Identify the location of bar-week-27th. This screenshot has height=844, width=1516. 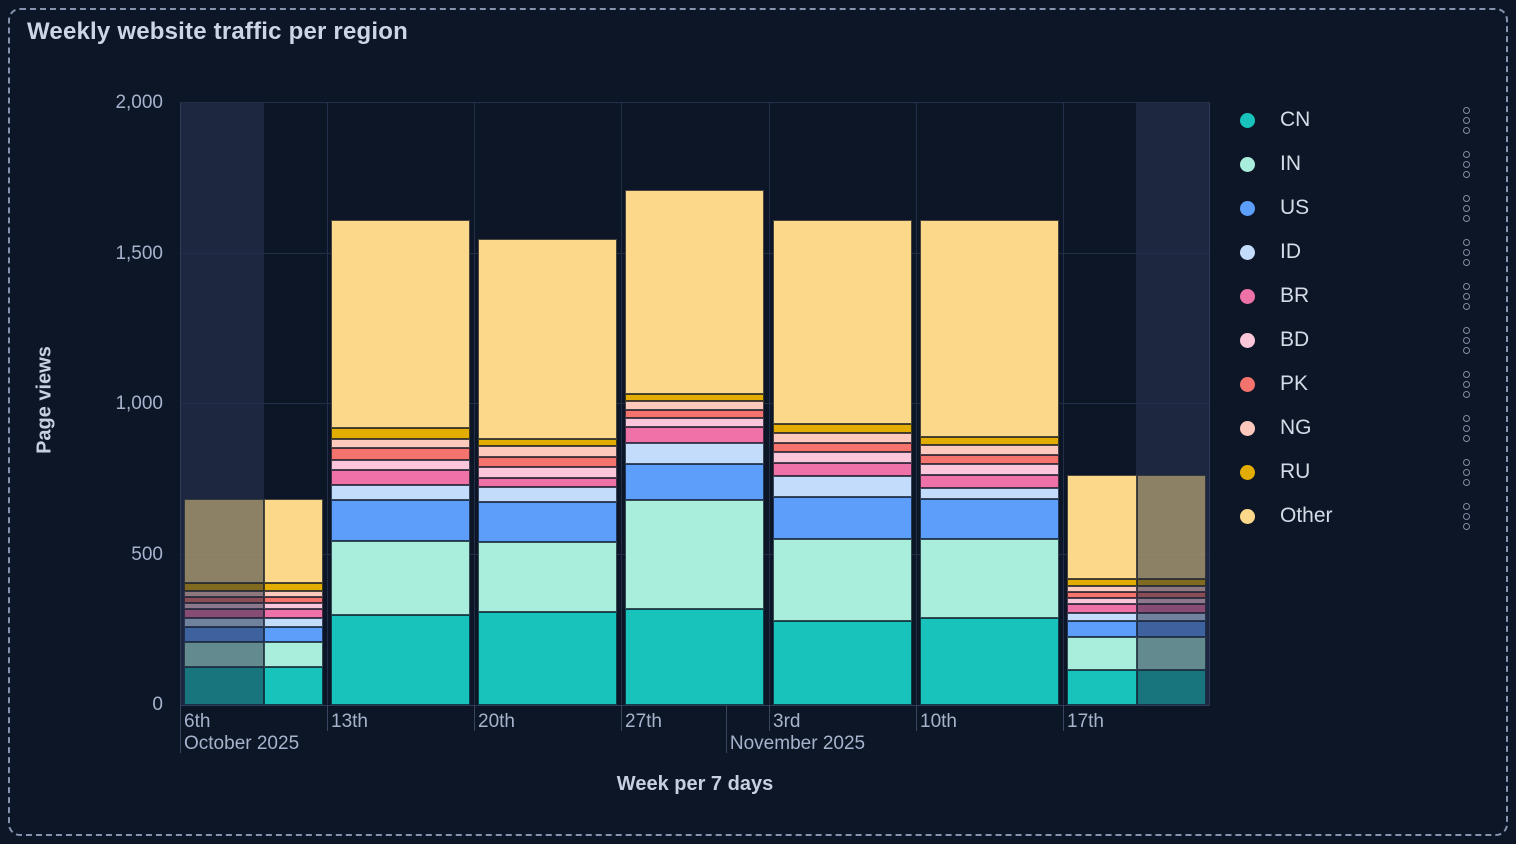
(695, 447).